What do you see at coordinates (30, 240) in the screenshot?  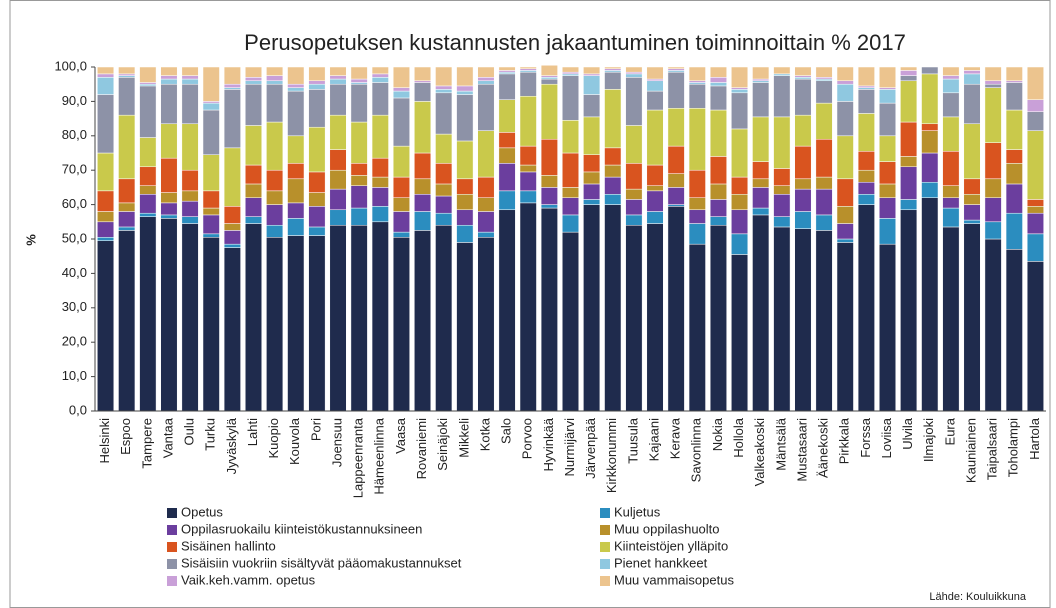 I see `y-axis-label: %` at bounding box center [30, 240].